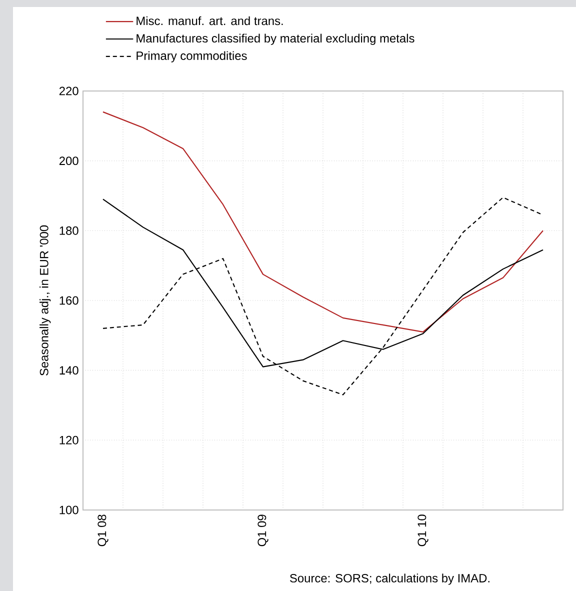 This screenshot has width=576, height=591. I want to click on legend-label: Primary commodities, so click(191, 56).